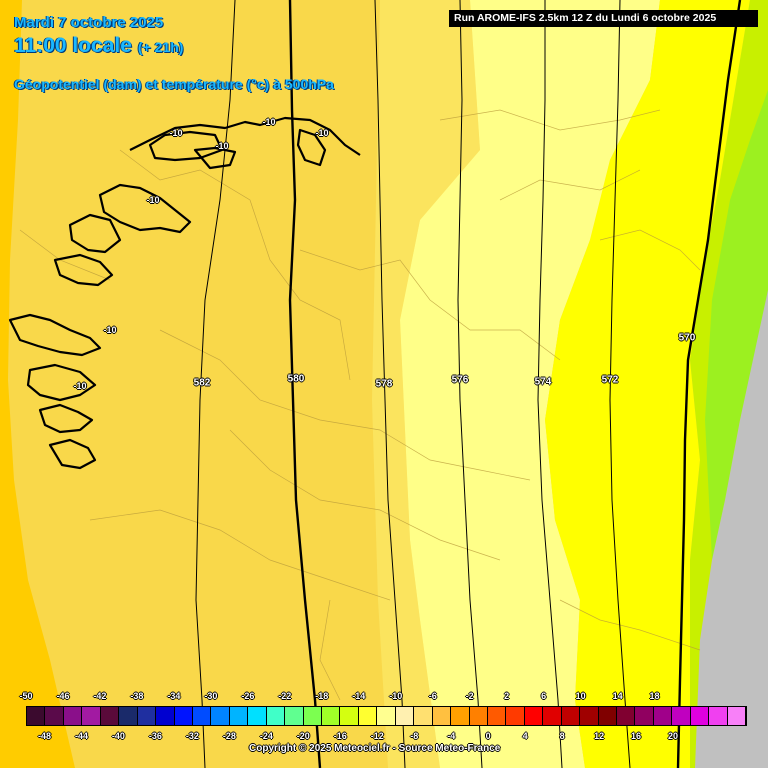 This screenshot has width=768, height=768. I want to click on isoline-label-572: 572, so click(610, 380).